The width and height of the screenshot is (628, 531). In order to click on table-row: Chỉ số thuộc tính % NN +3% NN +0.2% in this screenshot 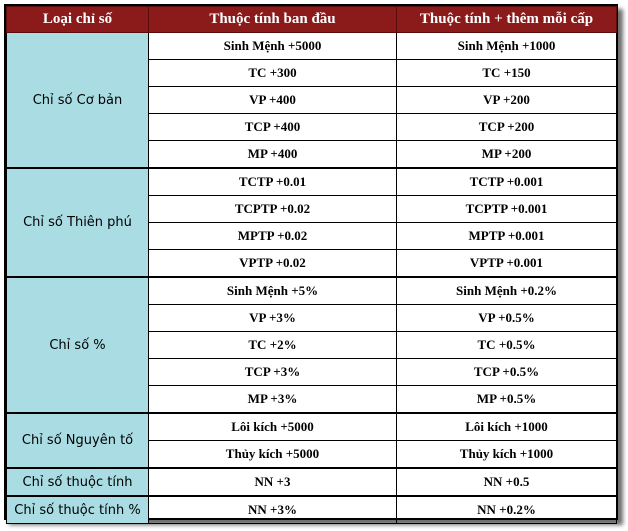, I will do `click(311, 509)`.